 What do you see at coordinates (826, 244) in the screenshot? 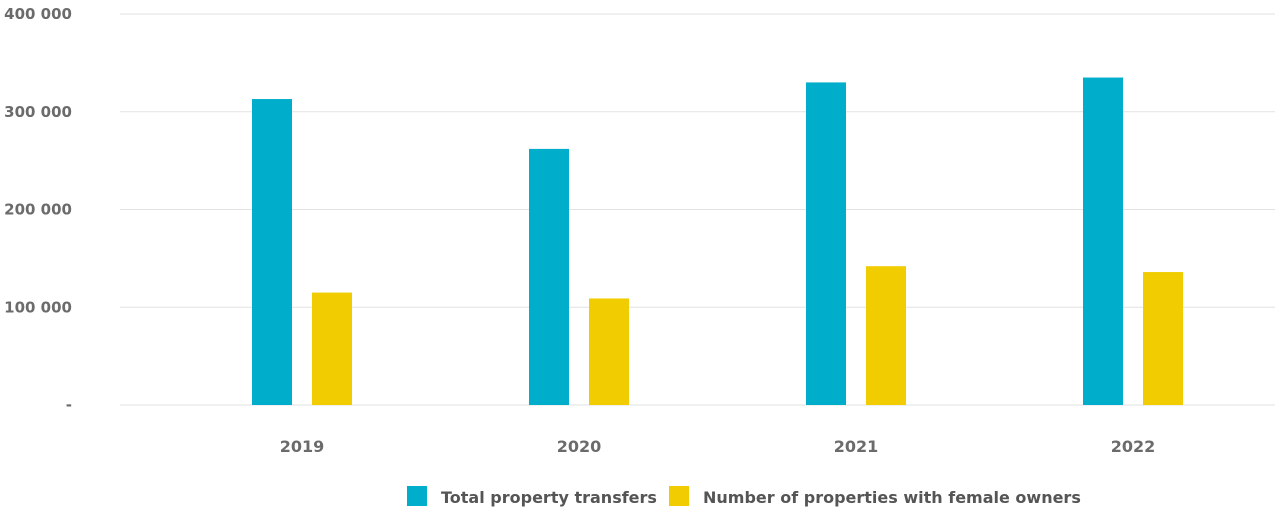
I see `bar-total-transfers-2021` at bounding box center [826, 244].